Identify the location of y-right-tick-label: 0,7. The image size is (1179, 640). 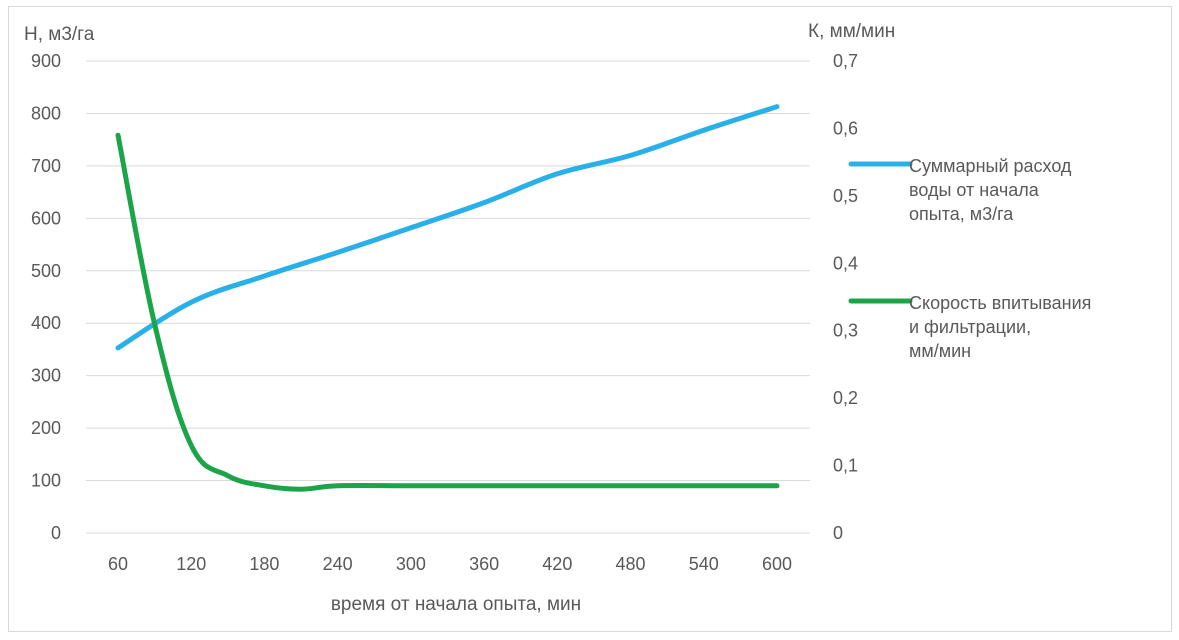
(845, 61).